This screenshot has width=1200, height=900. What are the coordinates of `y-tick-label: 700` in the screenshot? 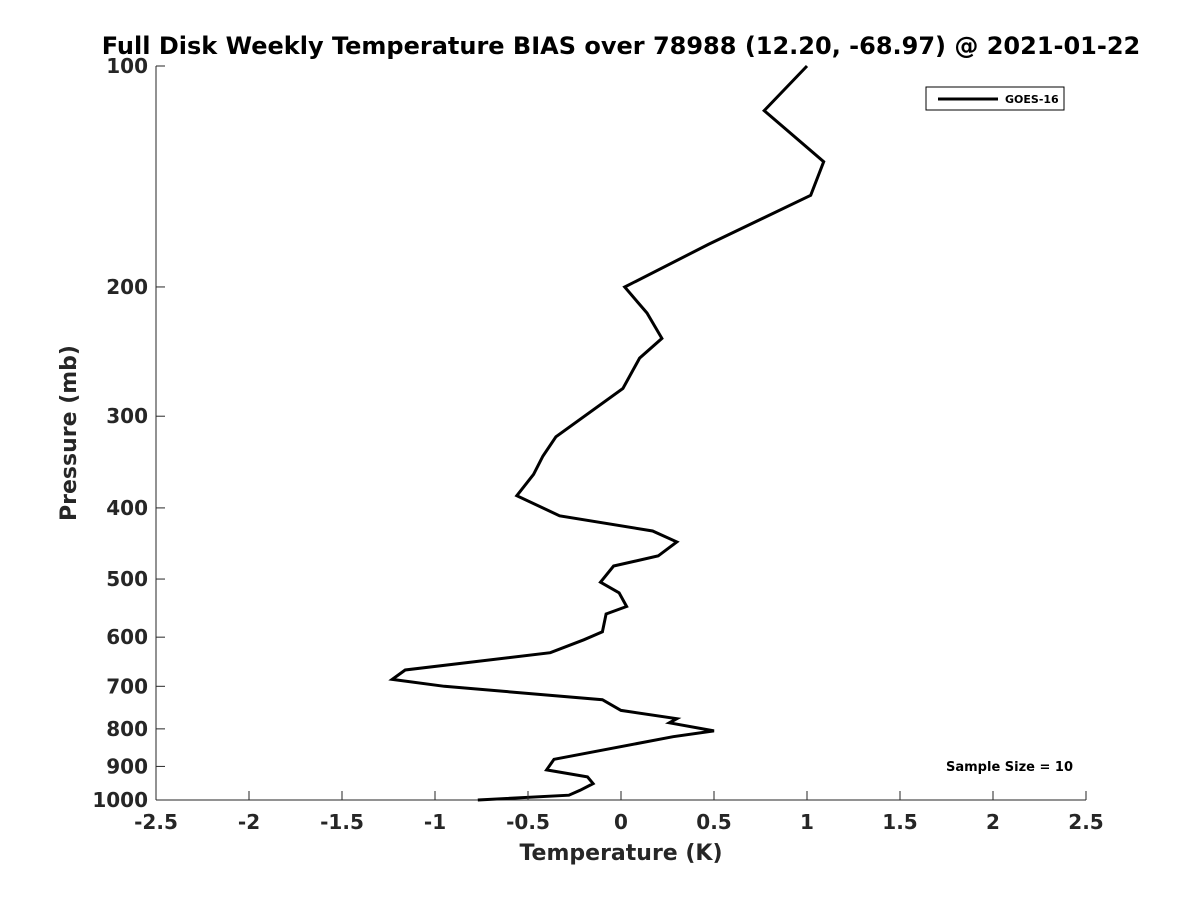 It's located at (127, 686).